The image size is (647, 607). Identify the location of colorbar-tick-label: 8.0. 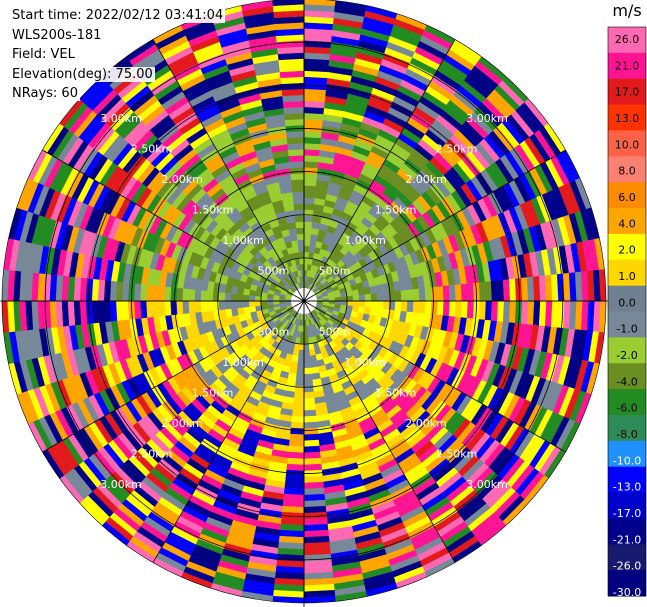
(627, 171).